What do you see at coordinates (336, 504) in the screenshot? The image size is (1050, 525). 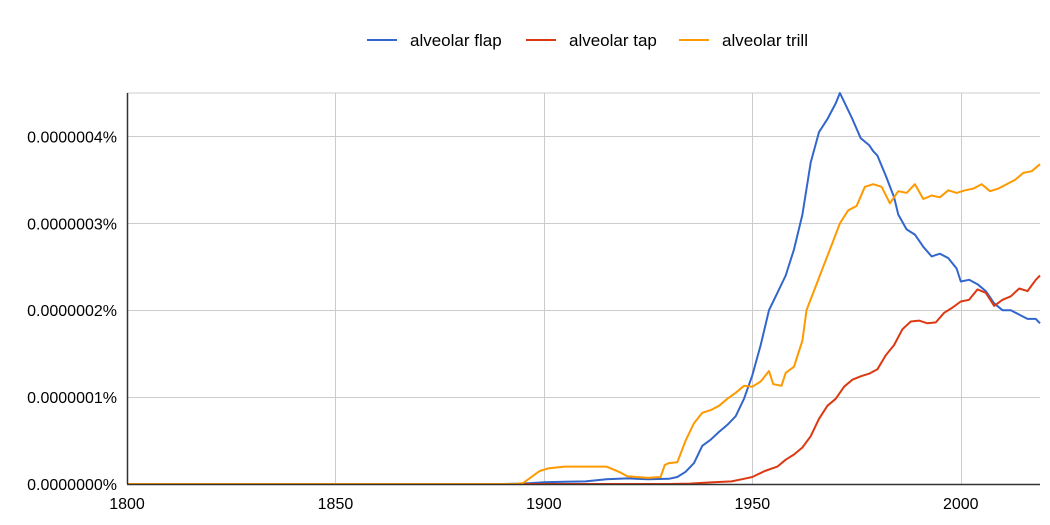 I see `x-tick-label: 1850` at bounding box center [336, 504].